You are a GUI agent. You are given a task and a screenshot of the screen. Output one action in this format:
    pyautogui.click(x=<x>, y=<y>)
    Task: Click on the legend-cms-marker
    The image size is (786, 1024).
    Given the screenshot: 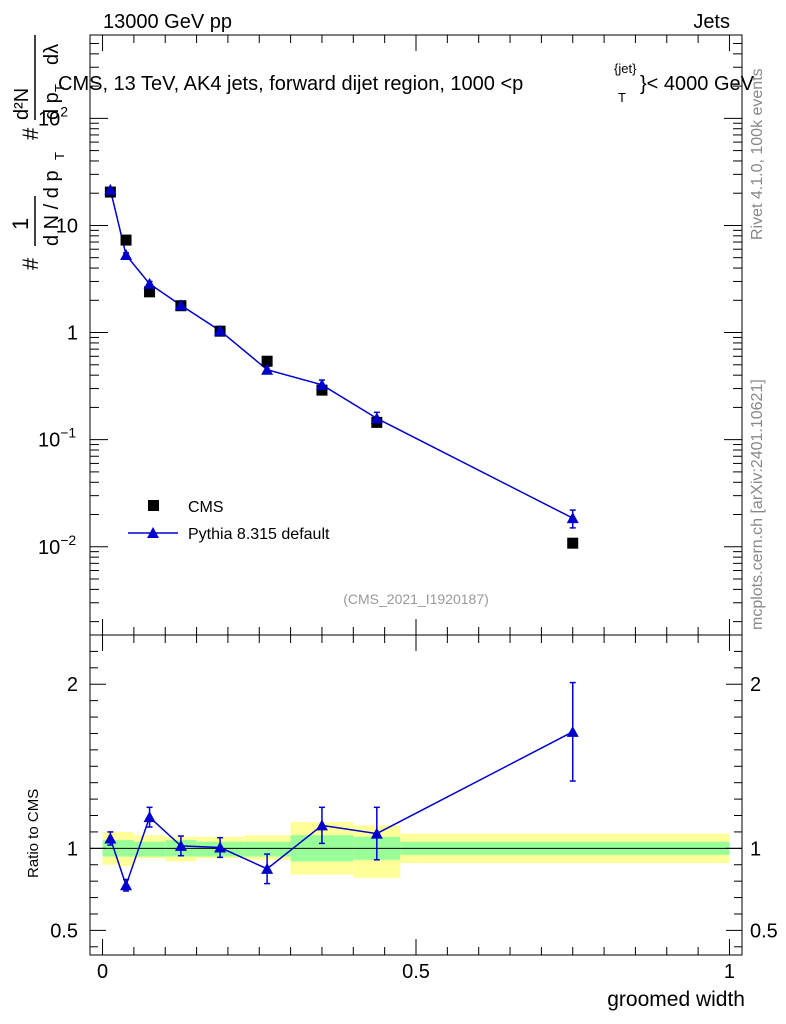 What is the action you would take?
    pyautogui.click(x=153, y=505)
    